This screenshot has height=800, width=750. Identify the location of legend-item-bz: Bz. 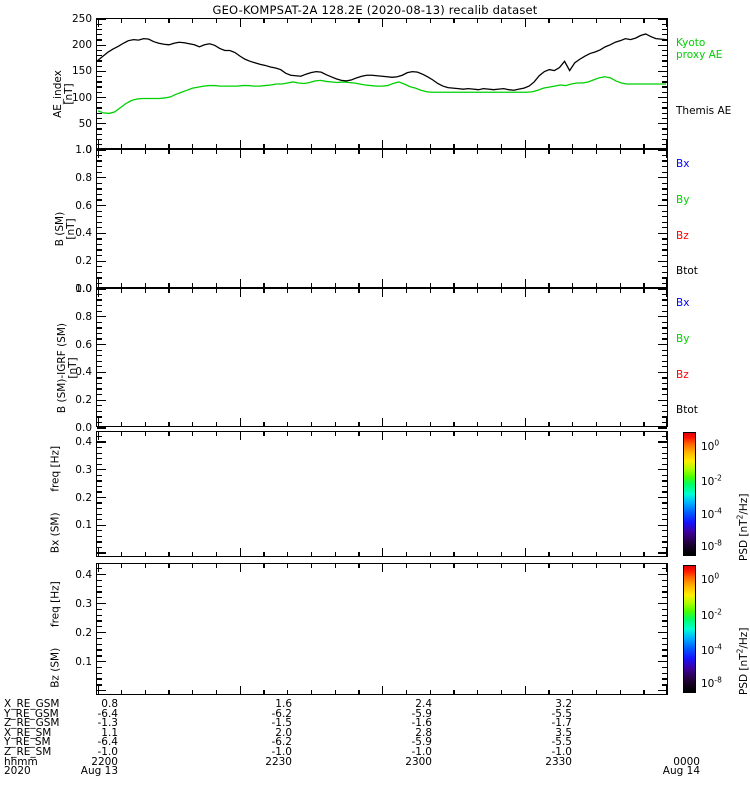
(682, 235).